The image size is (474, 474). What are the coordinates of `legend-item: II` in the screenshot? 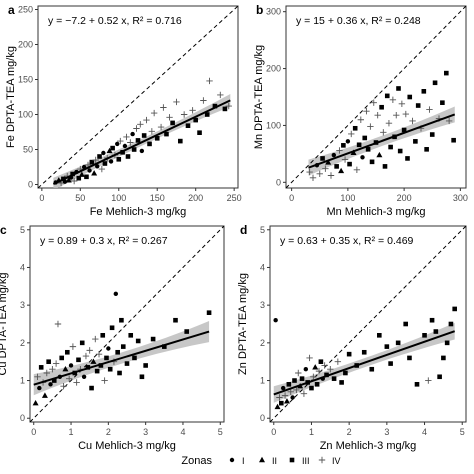 It's located at (268, 461).